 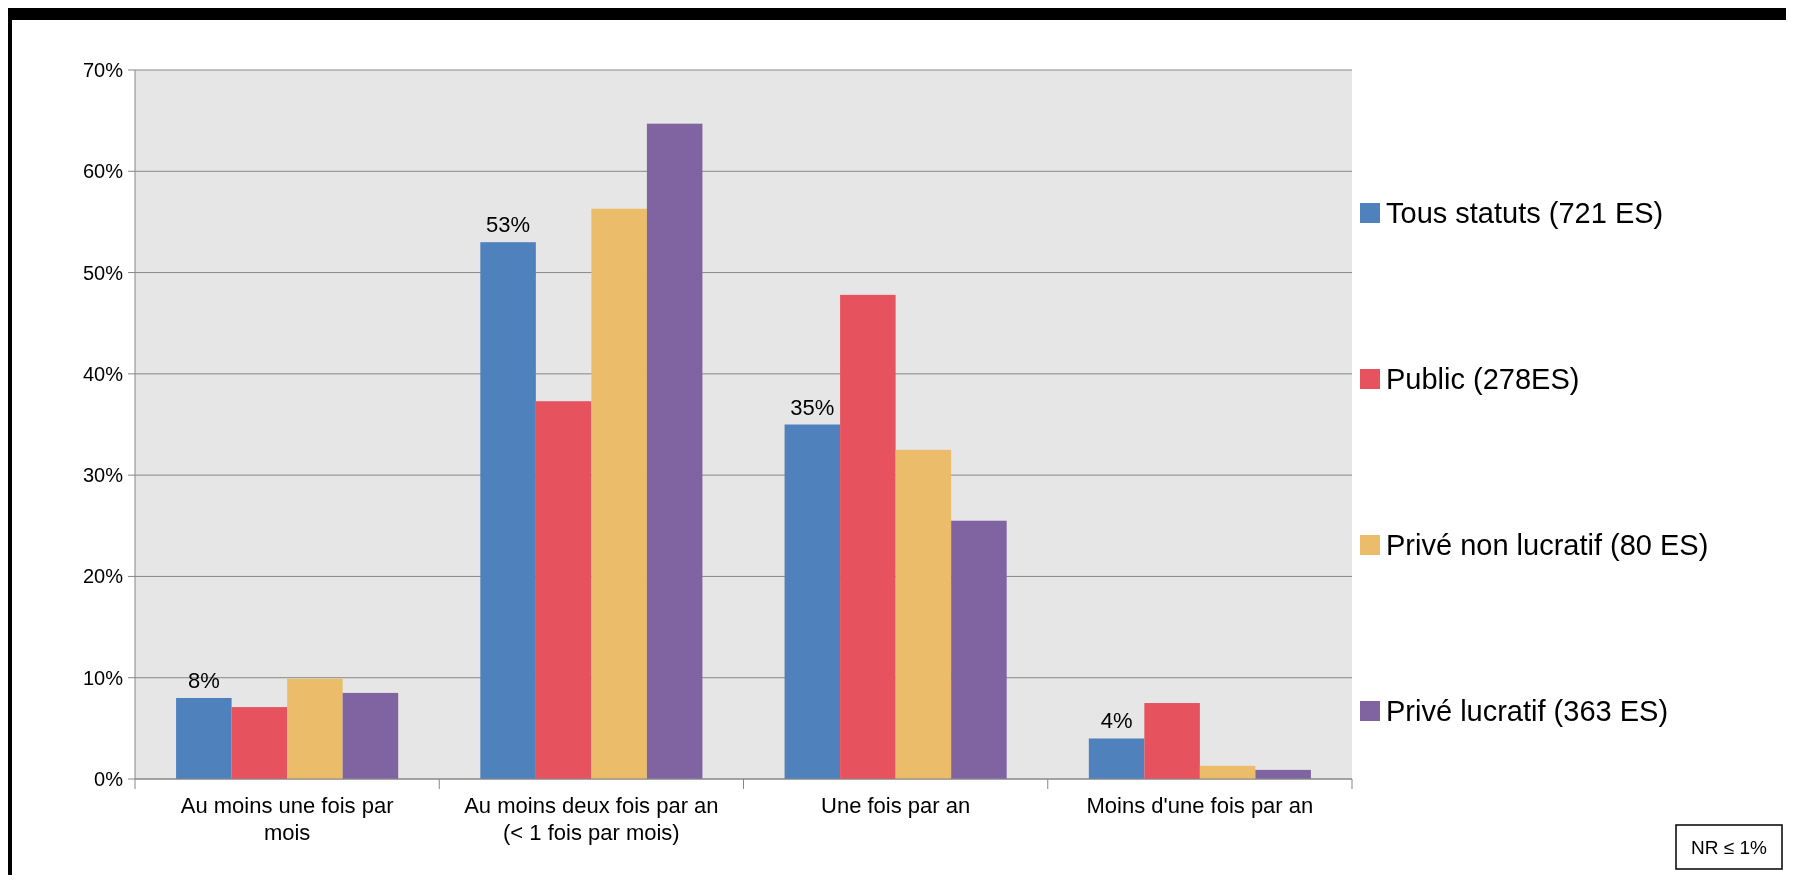 What do you see at coordinates (591, 819) in the screenshot?
I see `x-tick-label: Au moins deux fois par an (< 1 fois par mois)` at bounding box center [591, 819].